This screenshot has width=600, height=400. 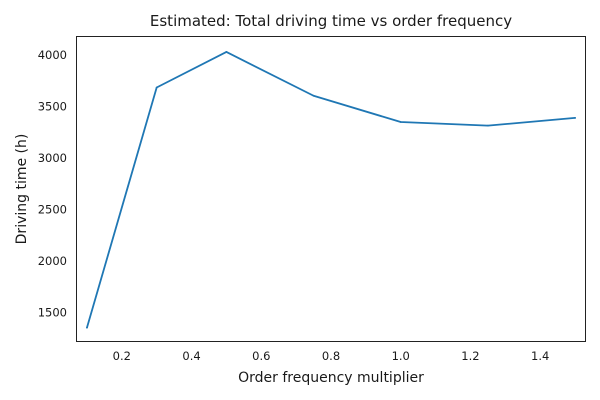 What do you see at coordinates (22, 189) in the screenshot?
I see `y-axis-label: Driving time (h)` at bounding box center [22, 189].